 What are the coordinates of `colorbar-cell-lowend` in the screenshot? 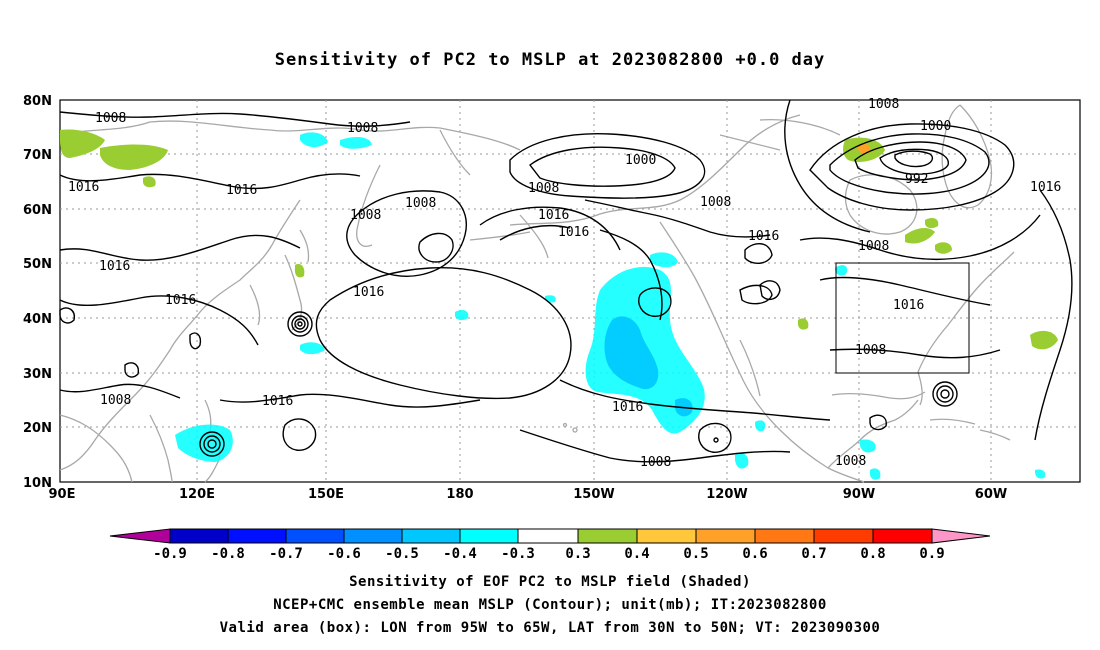 It's located at (140, 536).